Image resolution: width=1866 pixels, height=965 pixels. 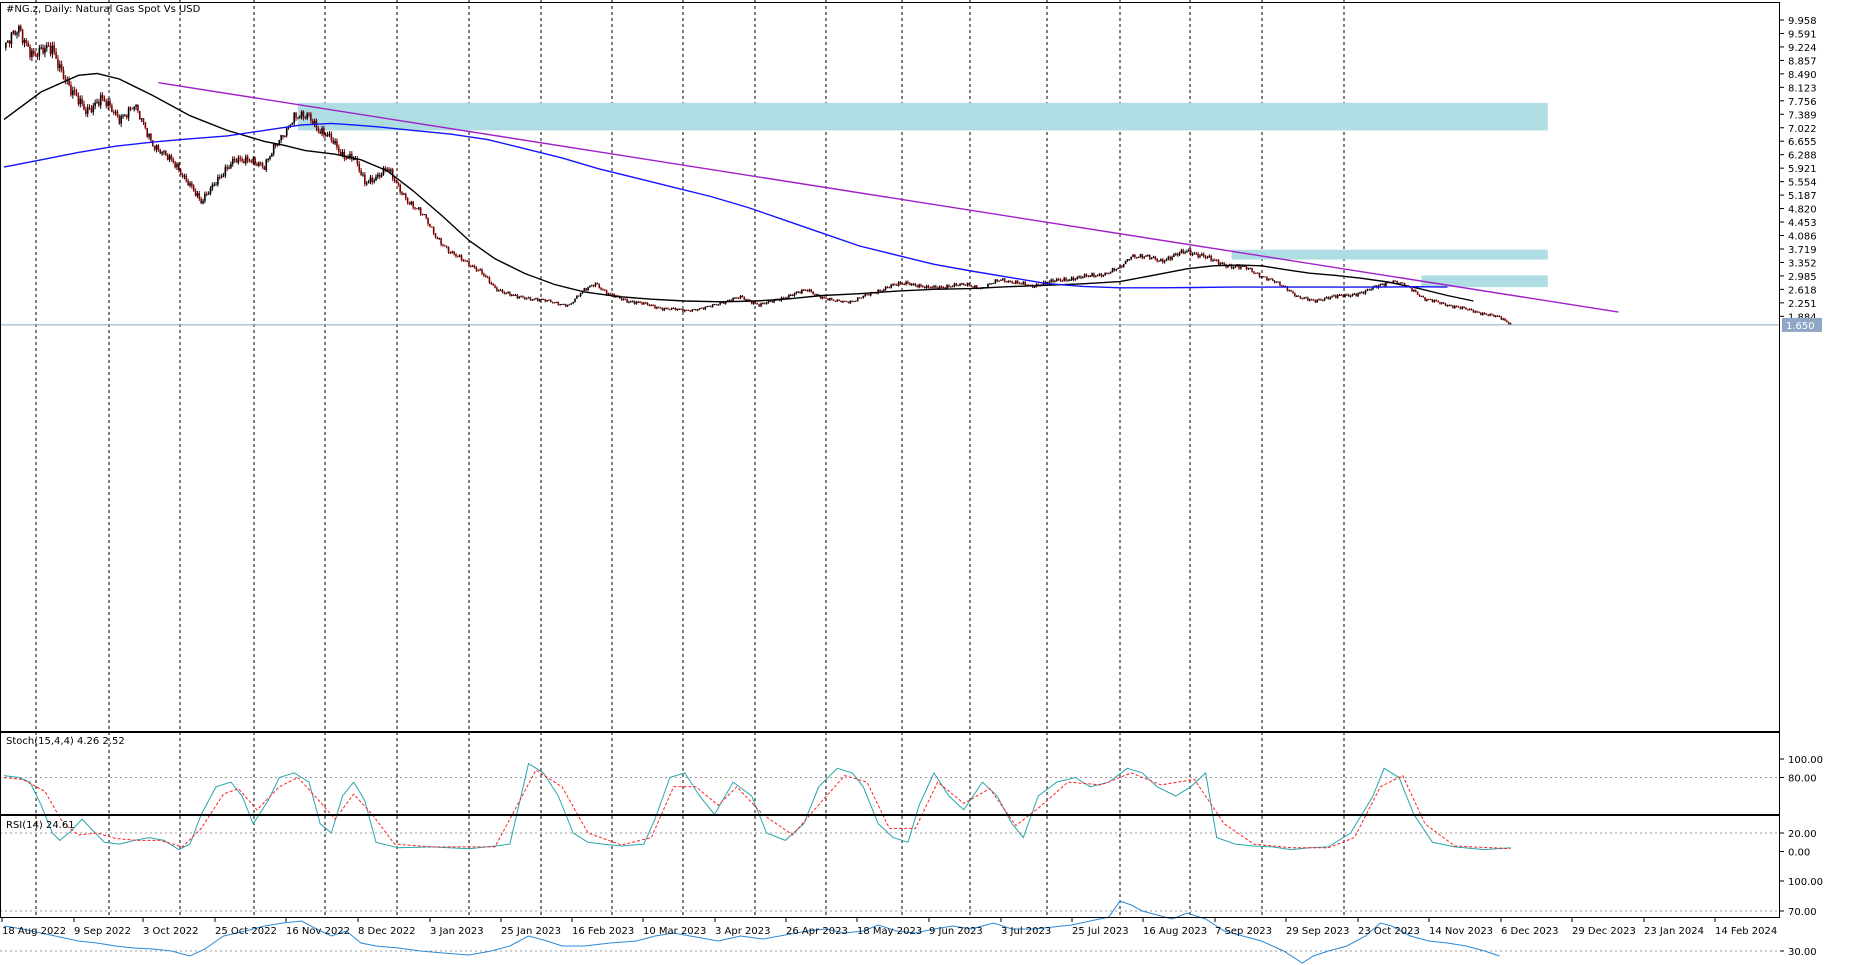 What do you see at coordinates (103, 9) in the screenshot?
I see `chart-title: #NG.z, Daily: Natural Gas Spot Vs USD` at bounding box center [103, 9].